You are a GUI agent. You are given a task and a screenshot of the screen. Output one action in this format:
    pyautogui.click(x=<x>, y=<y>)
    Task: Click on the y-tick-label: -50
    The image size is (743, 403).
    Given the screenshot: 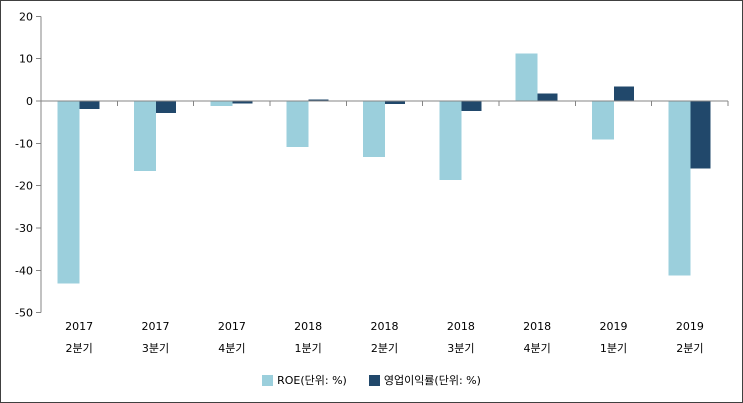 What is the action you would take?
    pyautogui.click(x=24, y=313)
    